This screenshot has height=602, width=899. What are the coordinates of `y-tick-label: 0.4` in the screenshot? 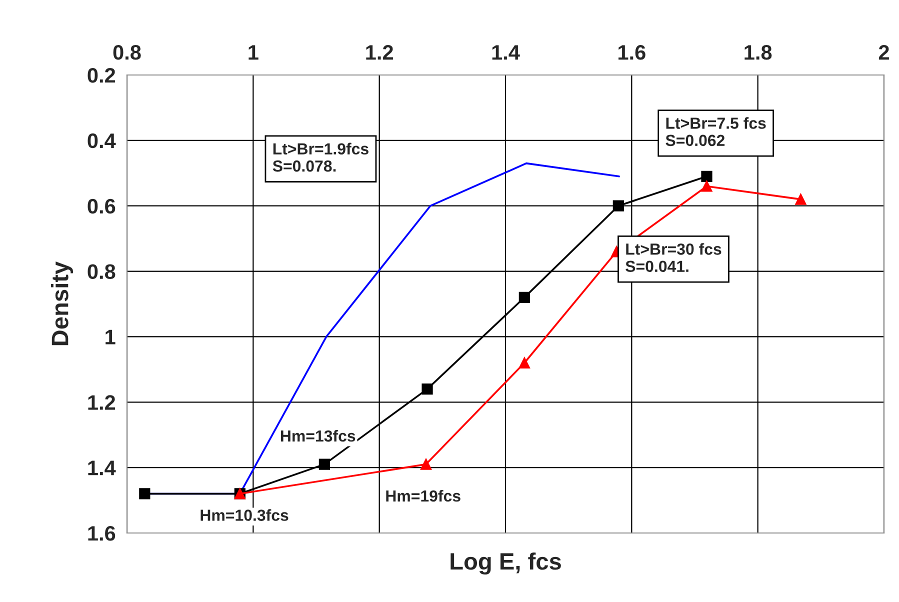 It's located at (102, 140).